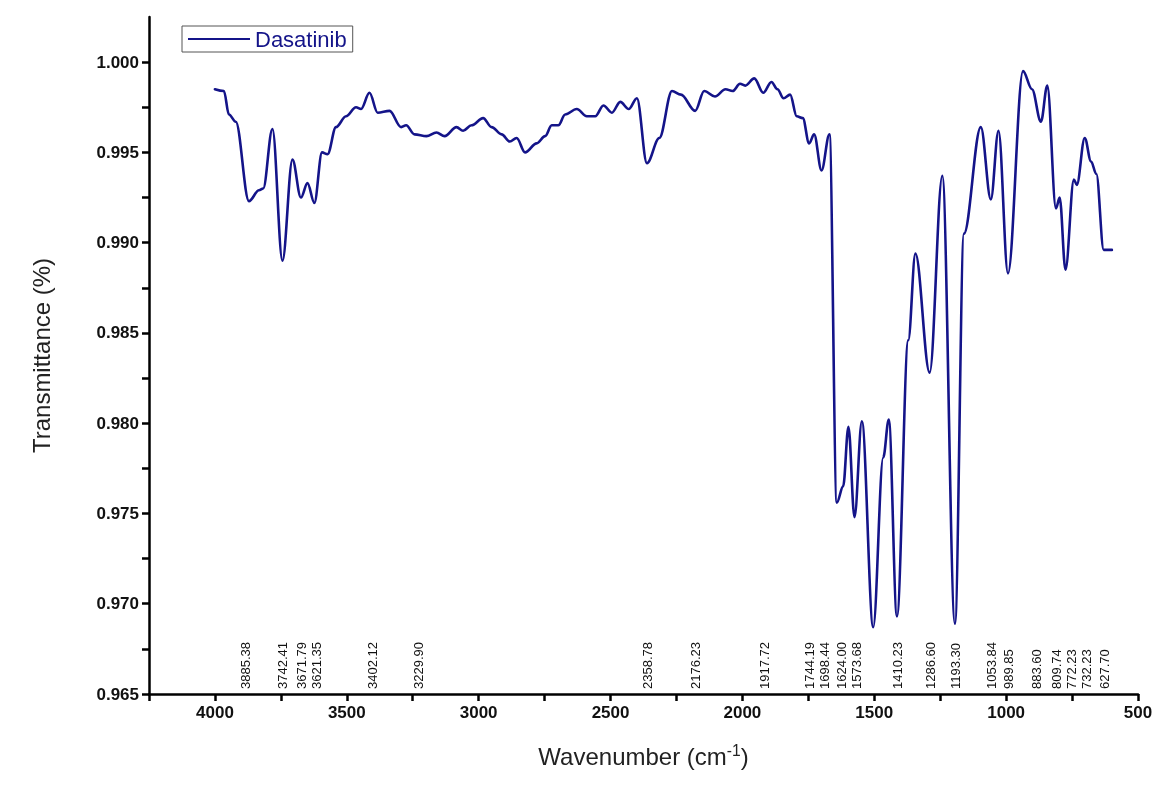 Image resolution: width=1160 pixels, height=793 pixels. I want to click on y-tick-label: 0.970, so click(117, 604).